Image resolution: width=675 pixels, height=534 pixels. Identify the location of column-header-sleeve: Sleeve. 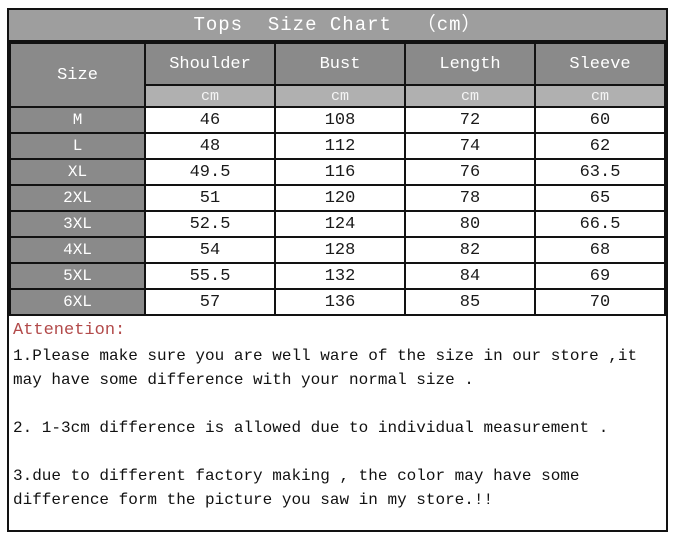
(600, 64).